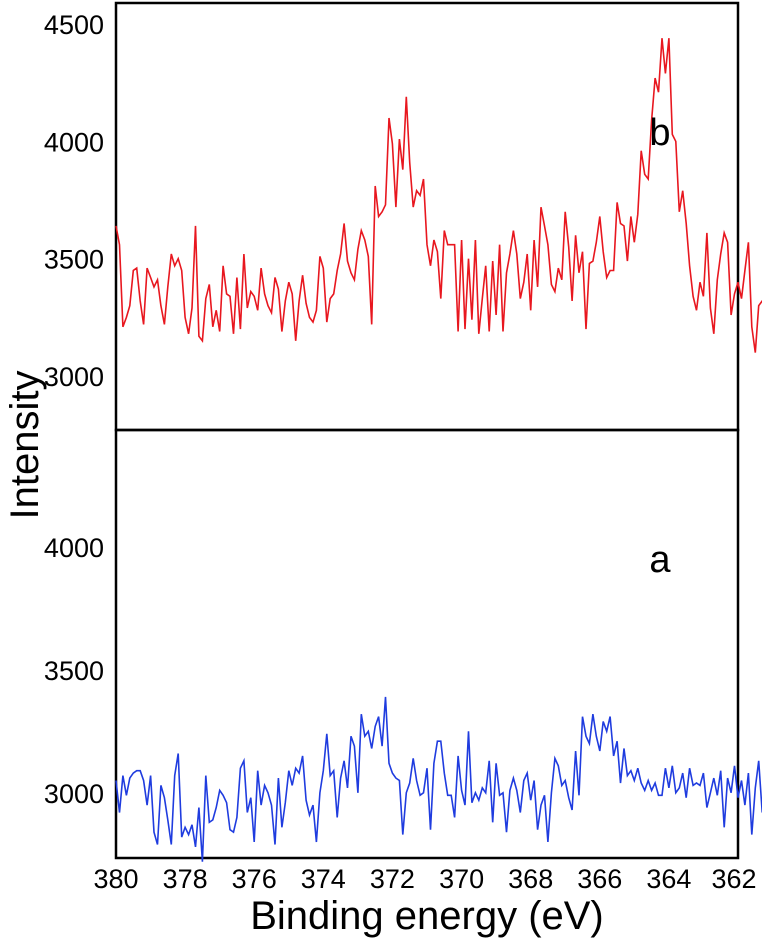 The height and width of the screenshot is (945, 762). What do you see at coordinates (74, 377) in the screenshot?
I see `y-tick-label-b: 3000` at bounding box center [74, 377].